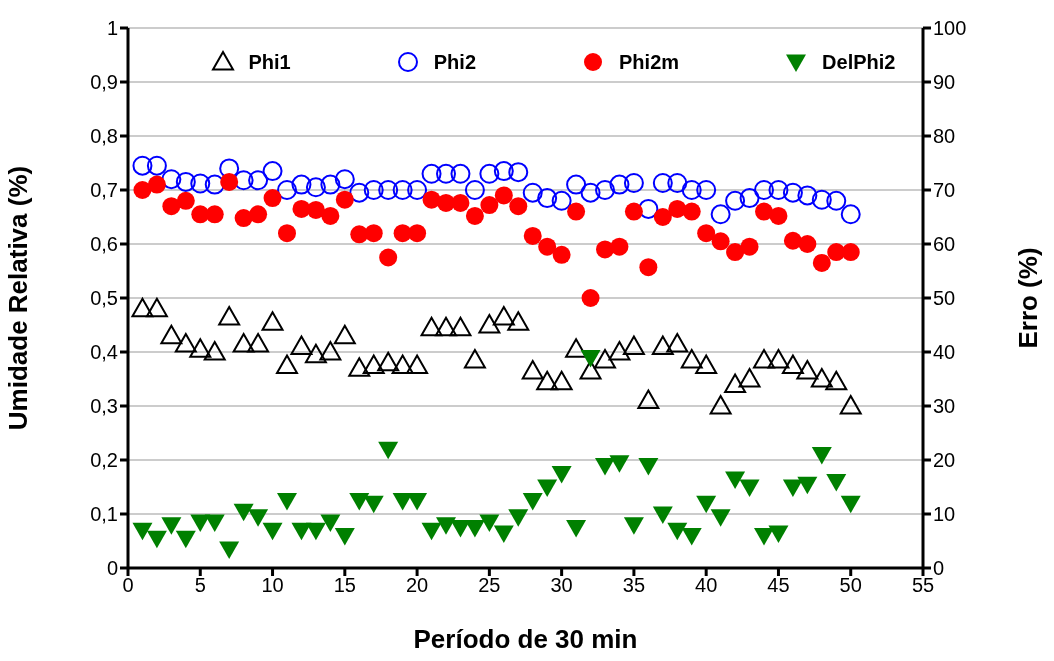  I want to click on y2-tick-label: 10, so click(944, 514).